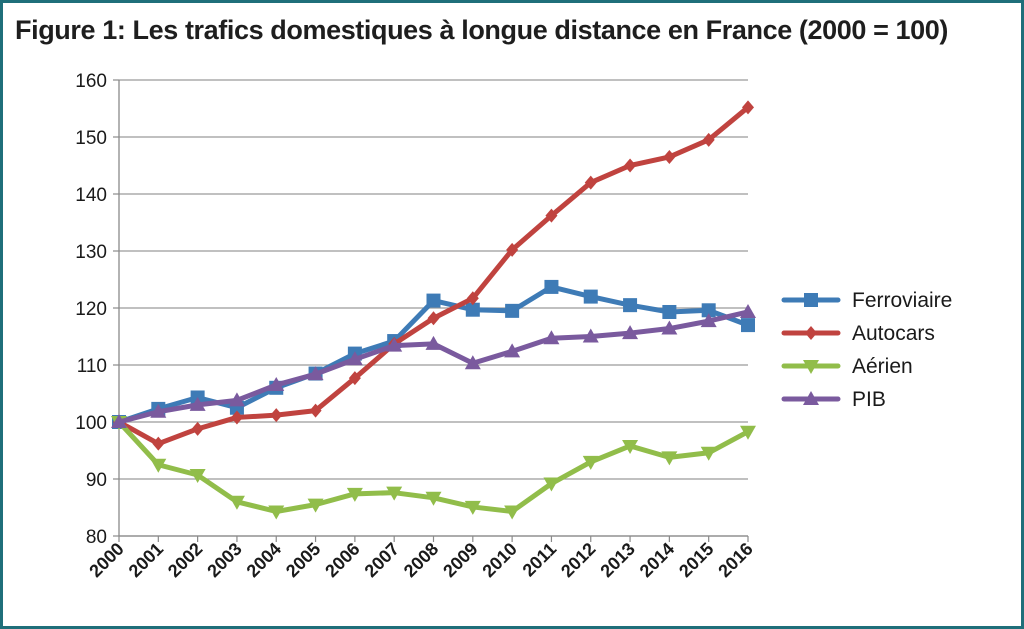 The width and height of the screenshot is (1024, 629). What do you see at coordinates (433, 318) in the screenshot?
I see `data-point-autocars-2008` at bounding box center [433, 318].